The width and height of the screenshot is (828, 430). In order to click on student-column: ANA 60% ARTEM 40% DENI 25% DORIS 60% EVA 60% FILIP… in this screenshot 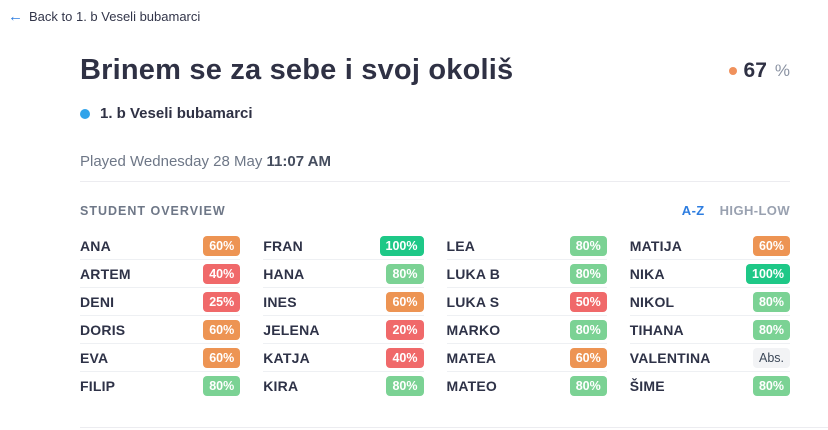, I will do `click(160, 316)`.